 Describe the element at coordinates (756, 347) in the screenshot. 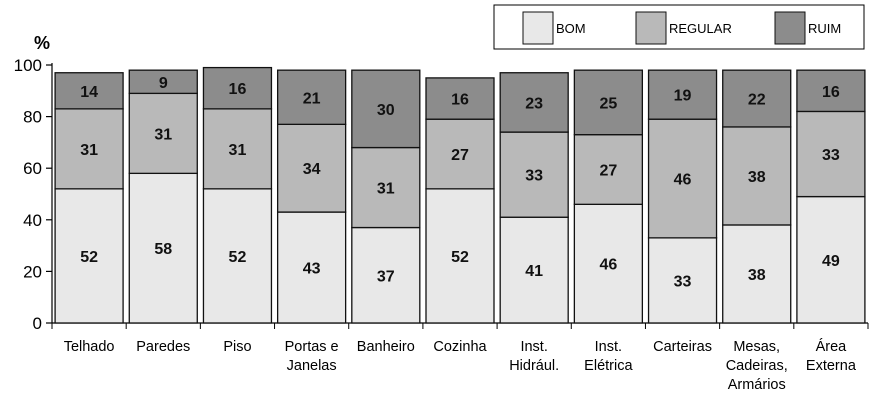

I see `x-tick-label: Mesas,` at that location.